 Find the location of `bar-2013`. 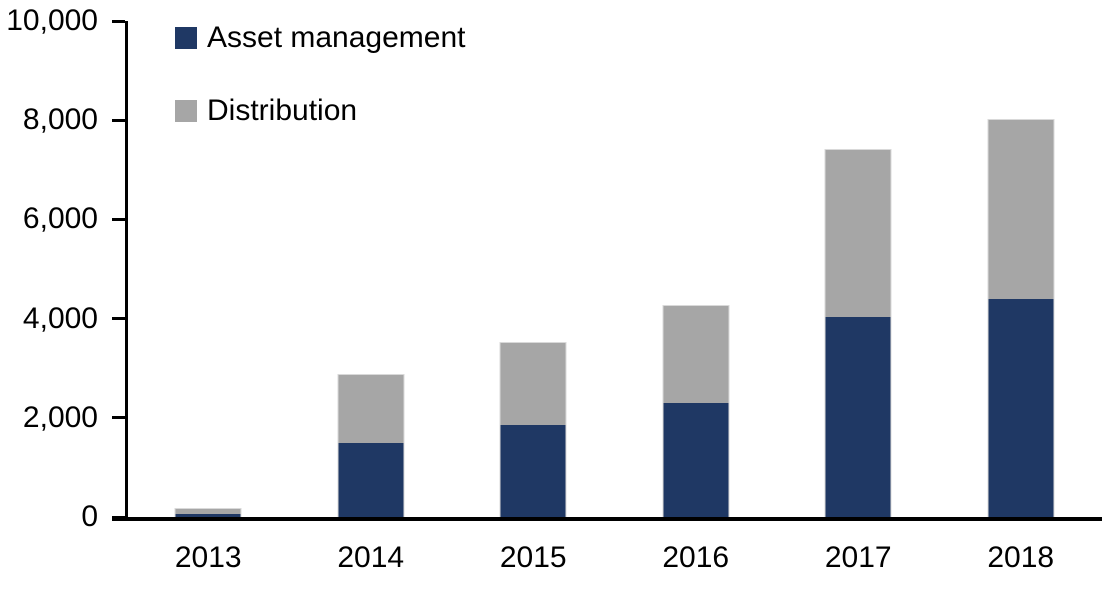

bar-2013 is located at coordinates (208, 513).